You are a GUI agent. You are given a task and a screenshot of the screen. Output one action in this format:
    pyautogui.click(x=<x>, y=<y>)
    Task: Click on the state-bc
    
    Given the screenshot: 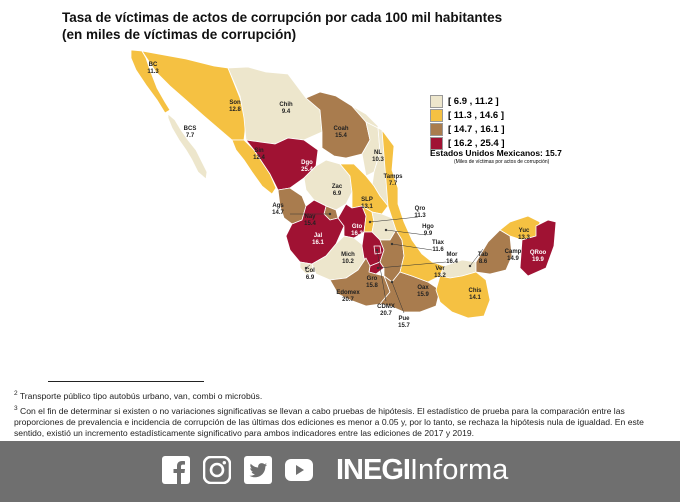 What is the action you would take?
    pyautogui.click(x=150, y=81)
    